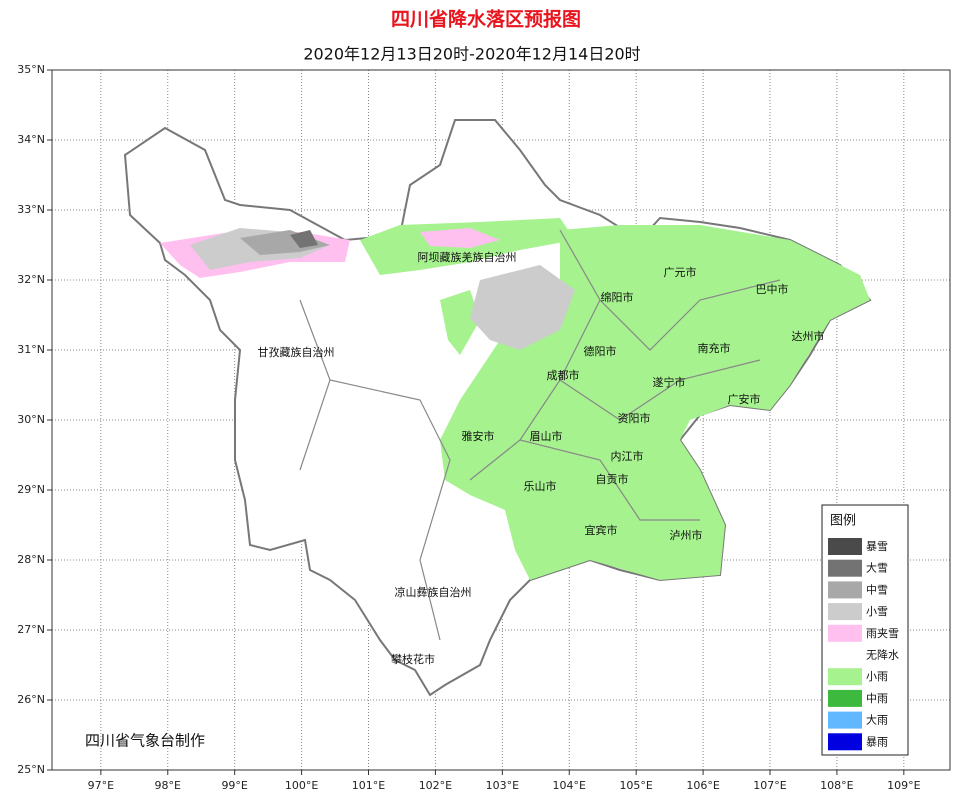 The height and width of the screenshot is (805, 972). Describe the element at coordinates (31, 629) in the screenshot. I see `y-tick-label: 27°N` at that location.